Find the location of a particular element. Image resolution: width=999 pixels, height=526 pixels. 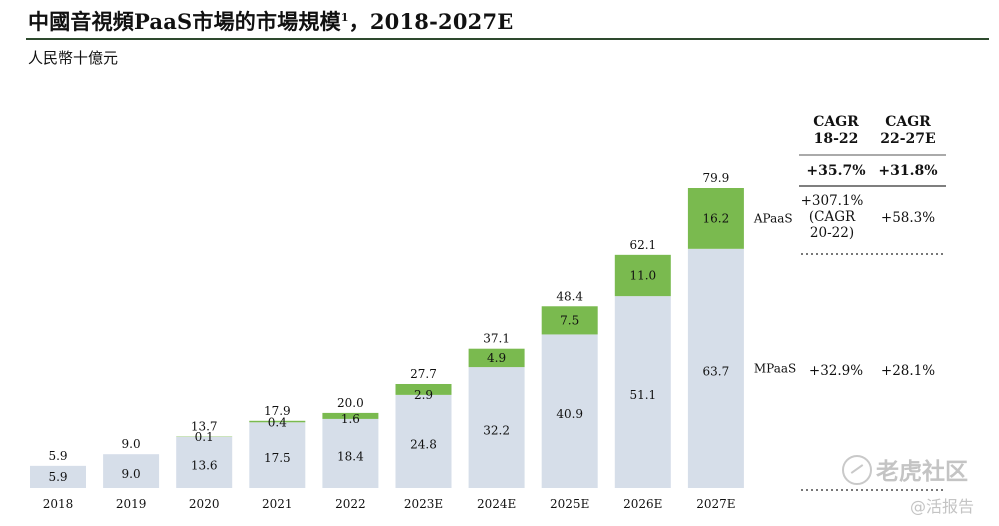

label-apaas: 11.0 is located at coordinates (642, 275).